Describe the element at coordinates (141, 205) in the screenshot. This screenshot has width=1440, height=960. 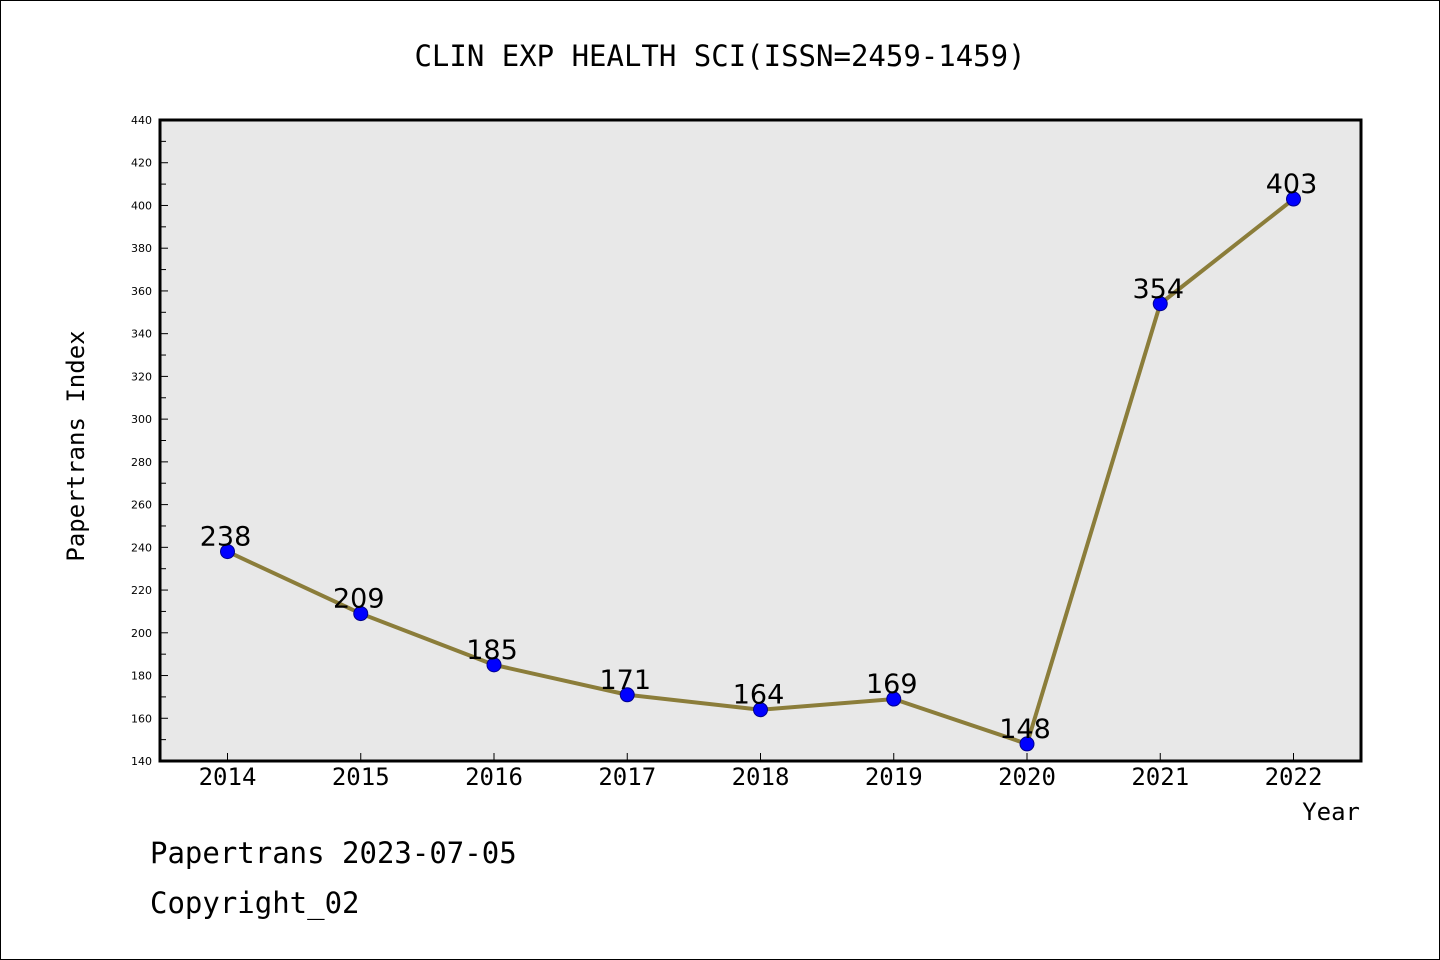
I see `y-tick-label: 400` at that location.